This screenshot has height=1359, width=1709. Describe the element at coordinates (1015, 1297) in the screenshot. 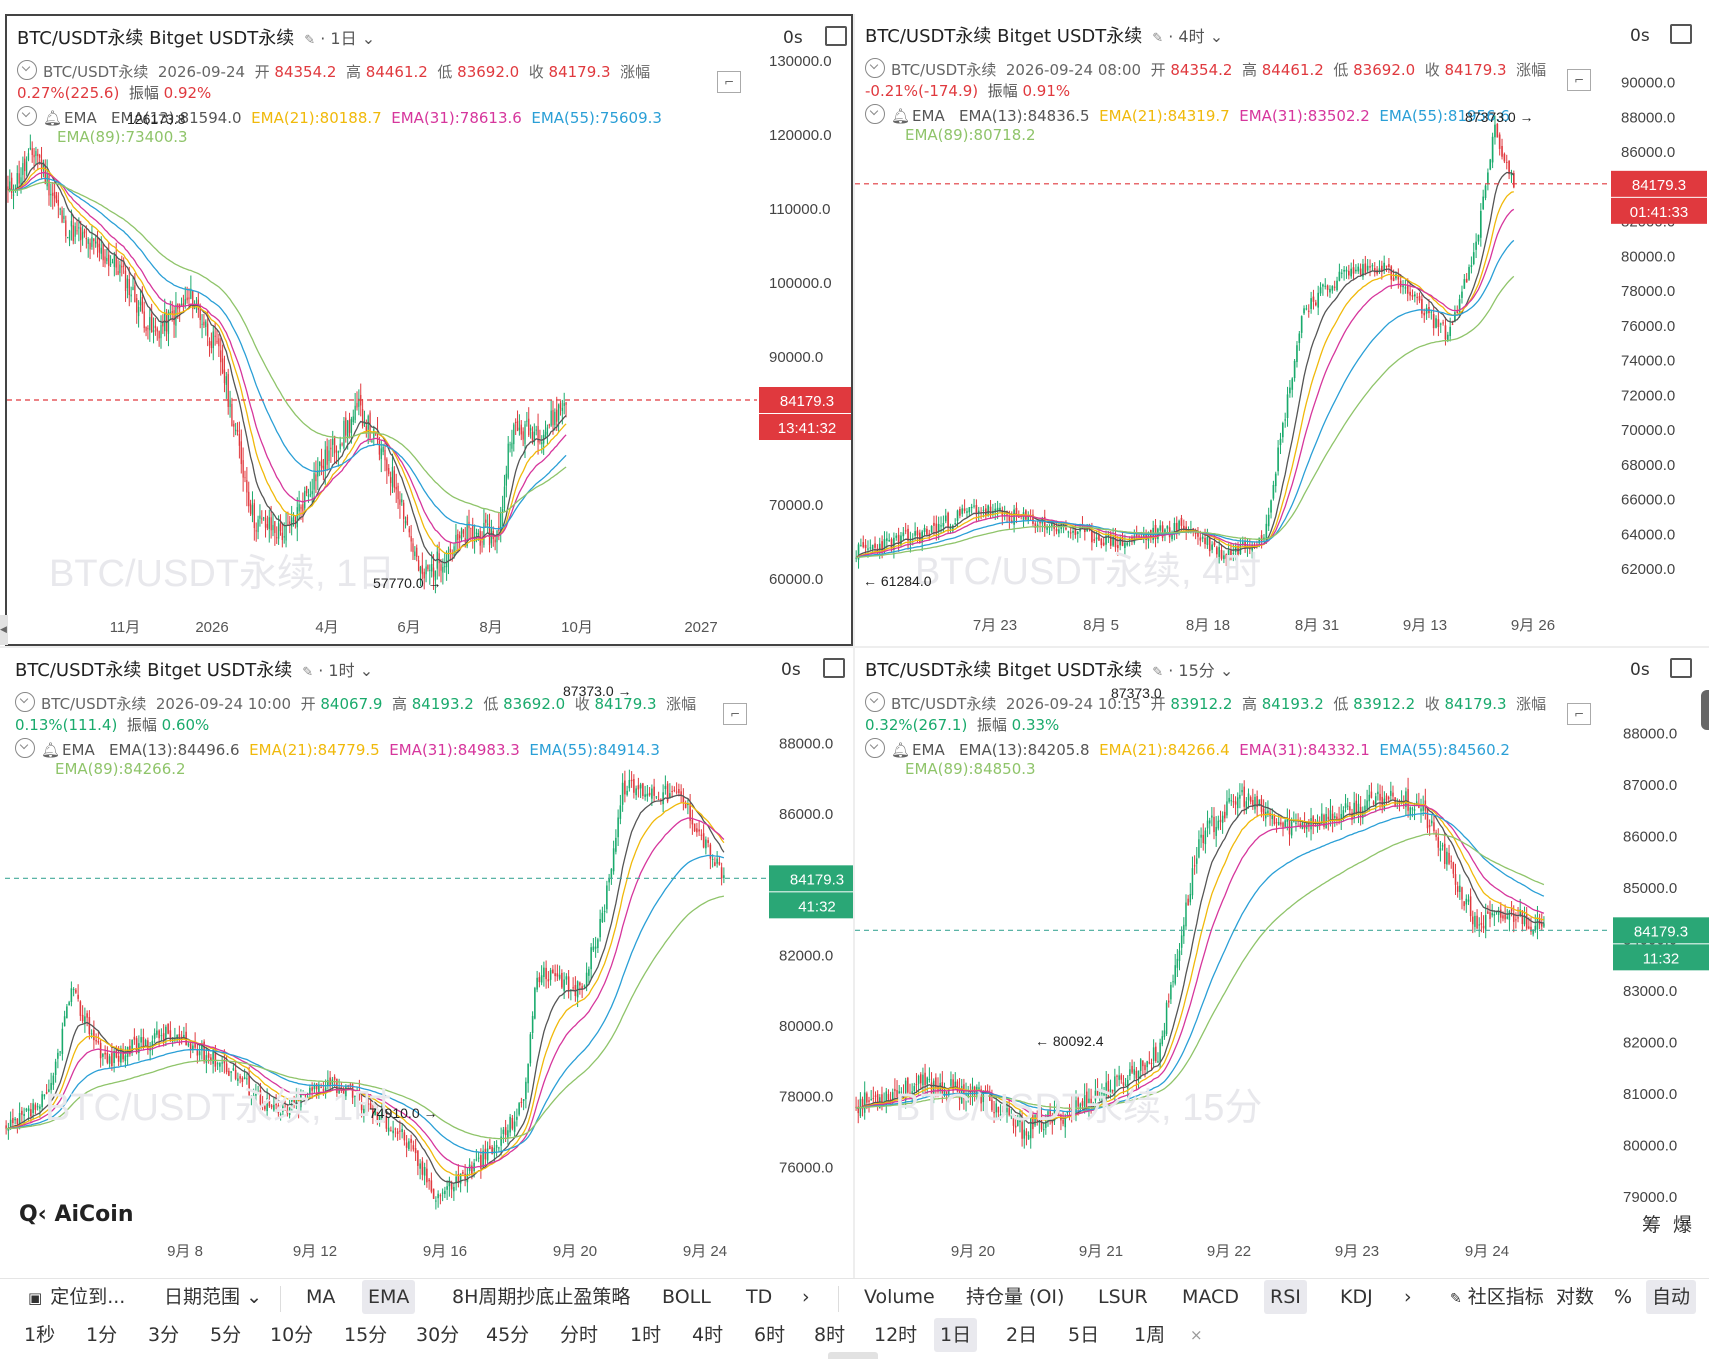

I see `oi-button: 持仓量 (OI)` at that location.